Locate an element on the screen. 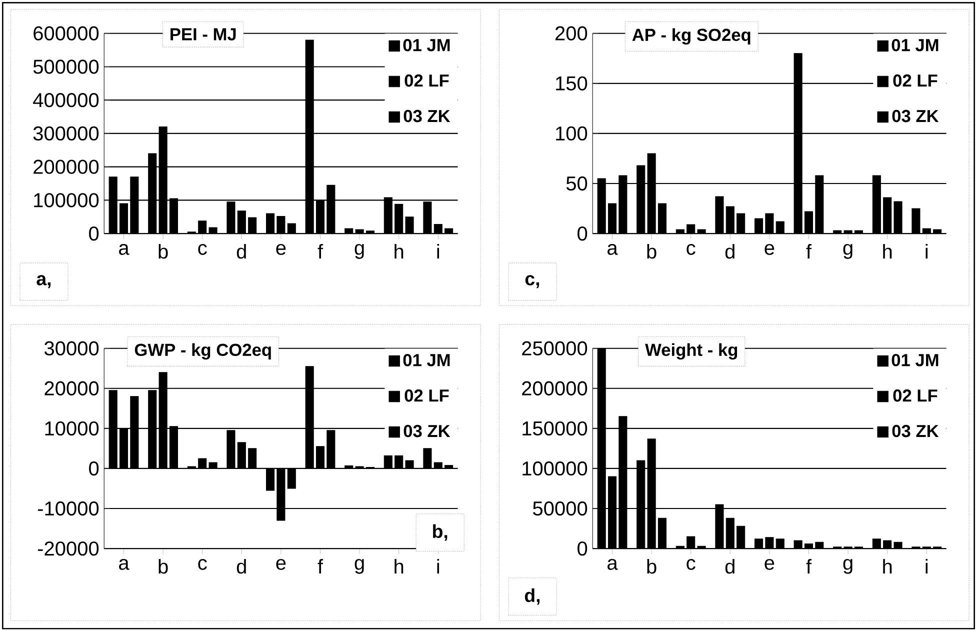 This screenshot has width=977, height=631. y-tick-label: 250000 is located at coordinates (555, 348).